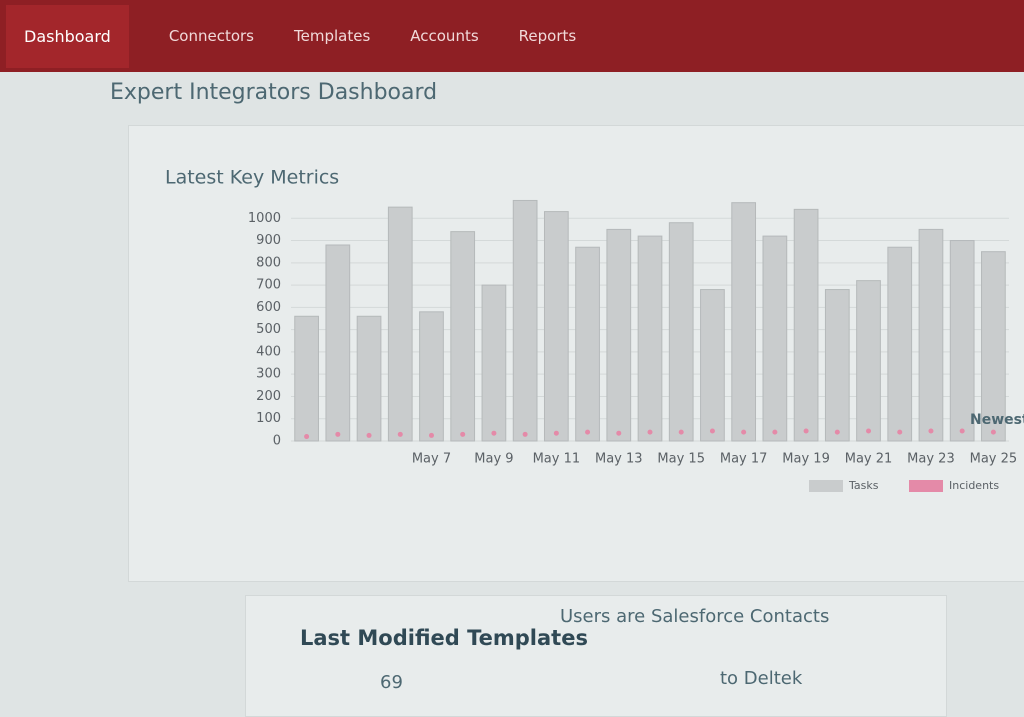 The height and width of the screenshot is (717, 1024). Describe the element at coordinates (997, 420) in the screenshot. I see `side-title: Newest` at that location.